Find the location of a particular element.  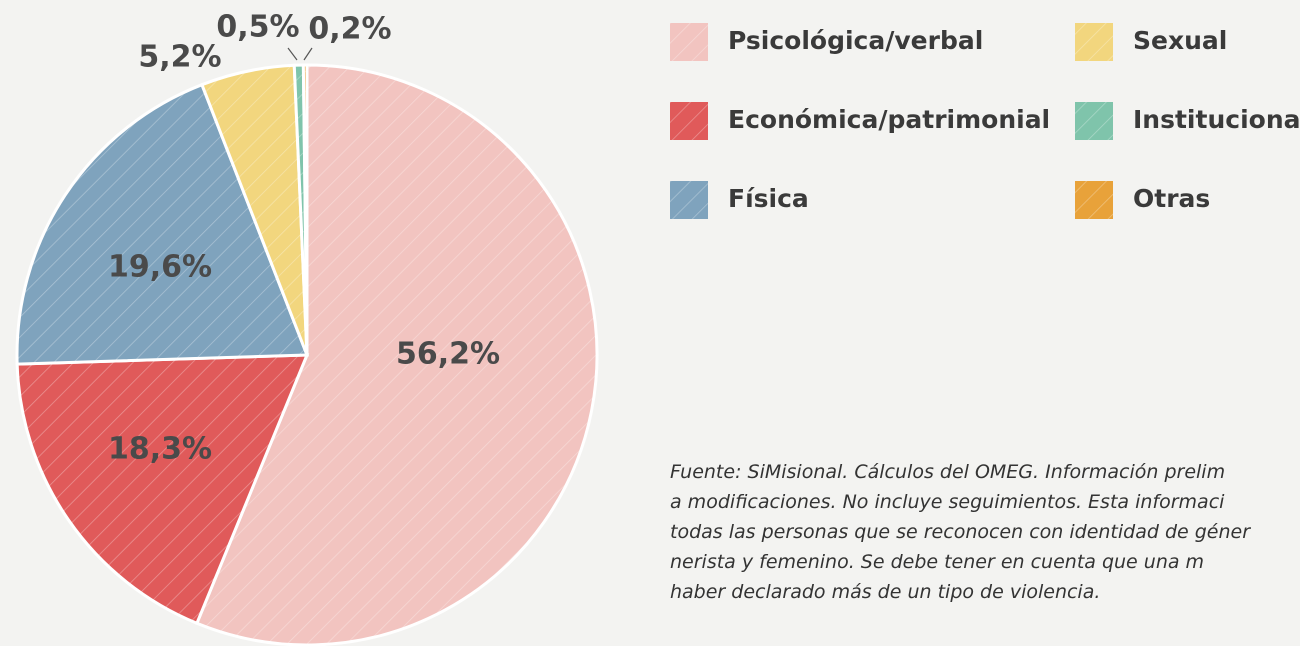

data-label: 0,2% is located at coordinates (349, 29).